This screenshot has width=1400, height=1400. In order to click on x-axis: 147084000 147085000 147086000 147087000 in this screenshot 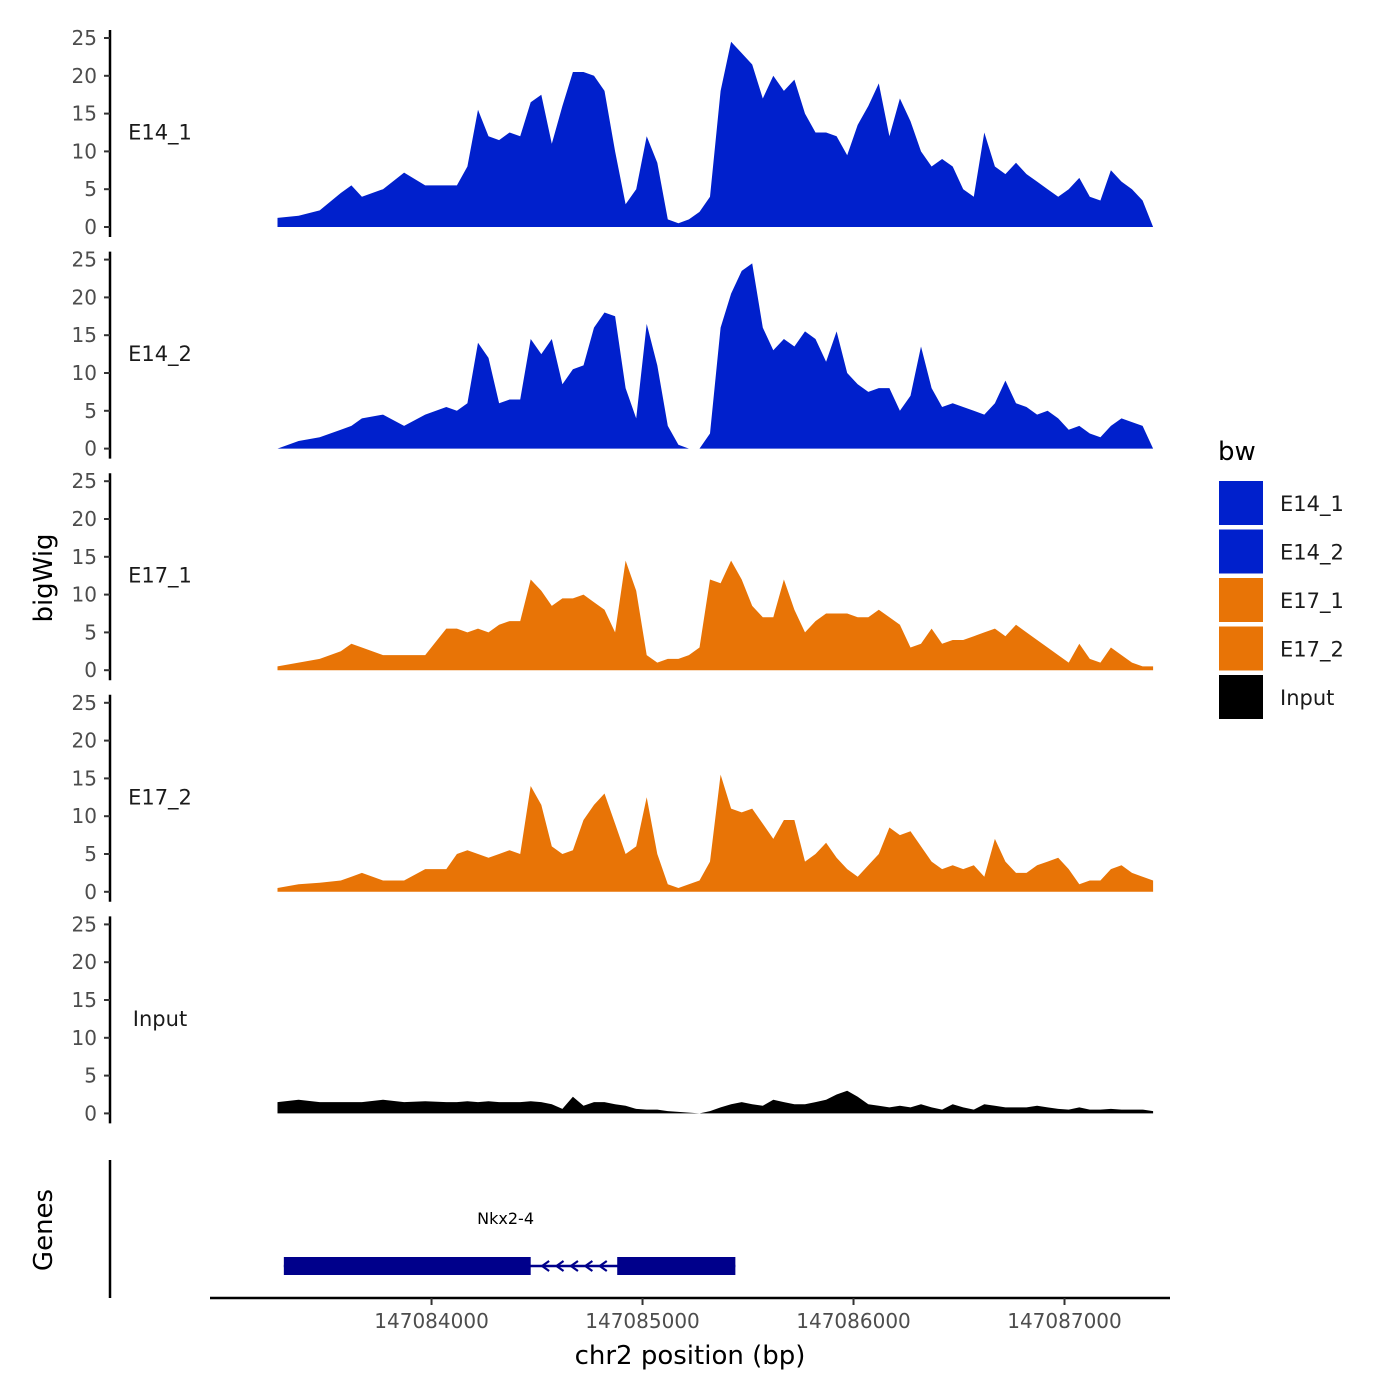, I will do `click(690, 1314)`.